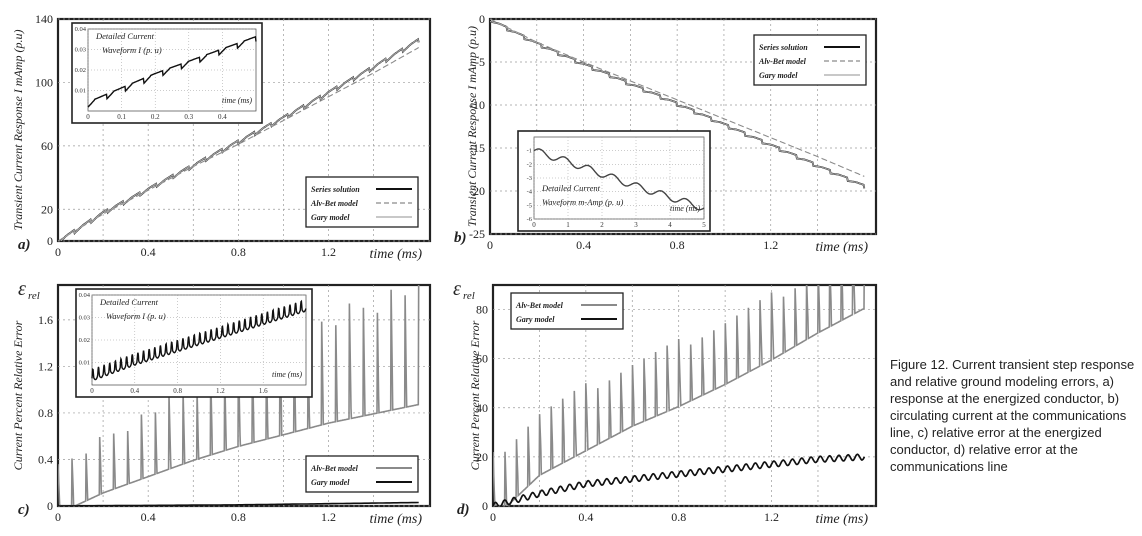  I want to click on panel-letter: b), so click(460, 238).